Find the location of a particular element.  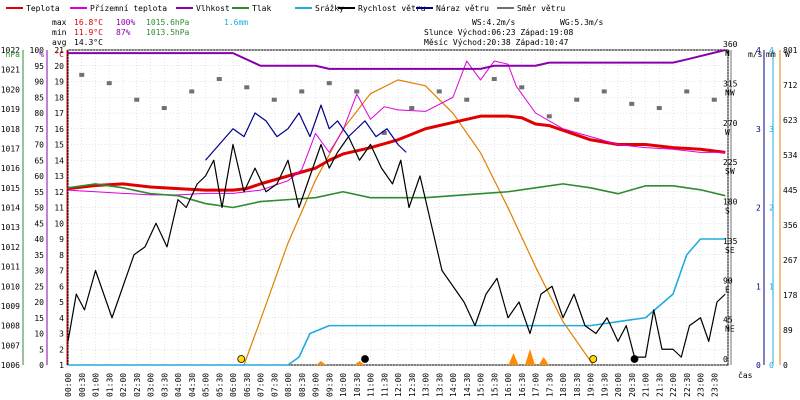

axis-tick-label: SW is located at coordinates (730, 171).